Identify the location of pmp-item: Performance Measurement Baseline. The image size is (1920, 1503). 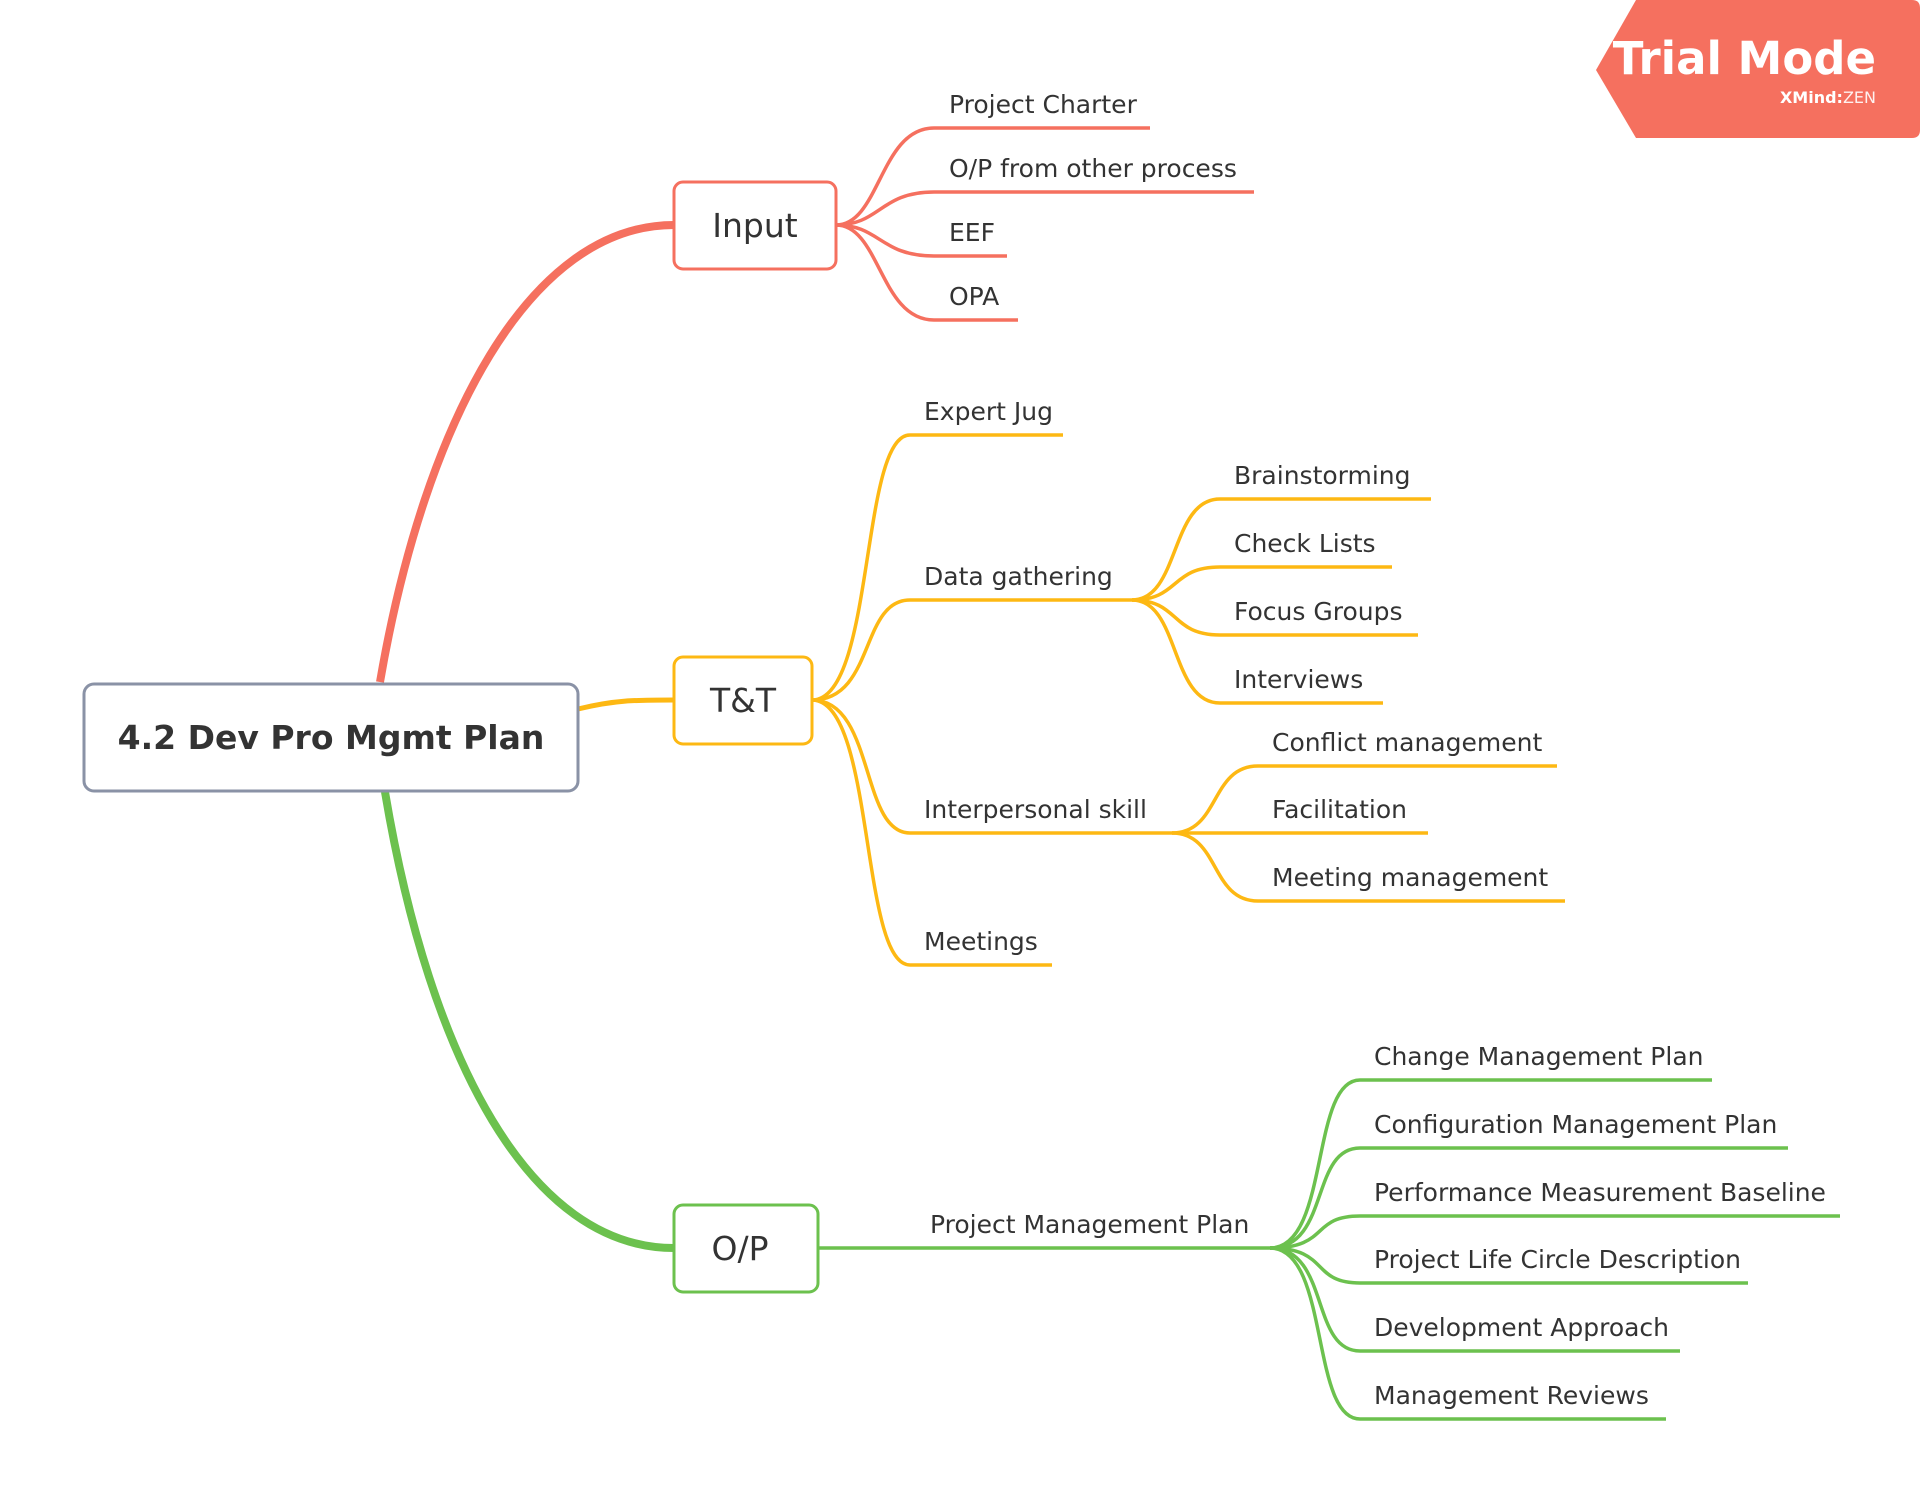
(1600, 1192).